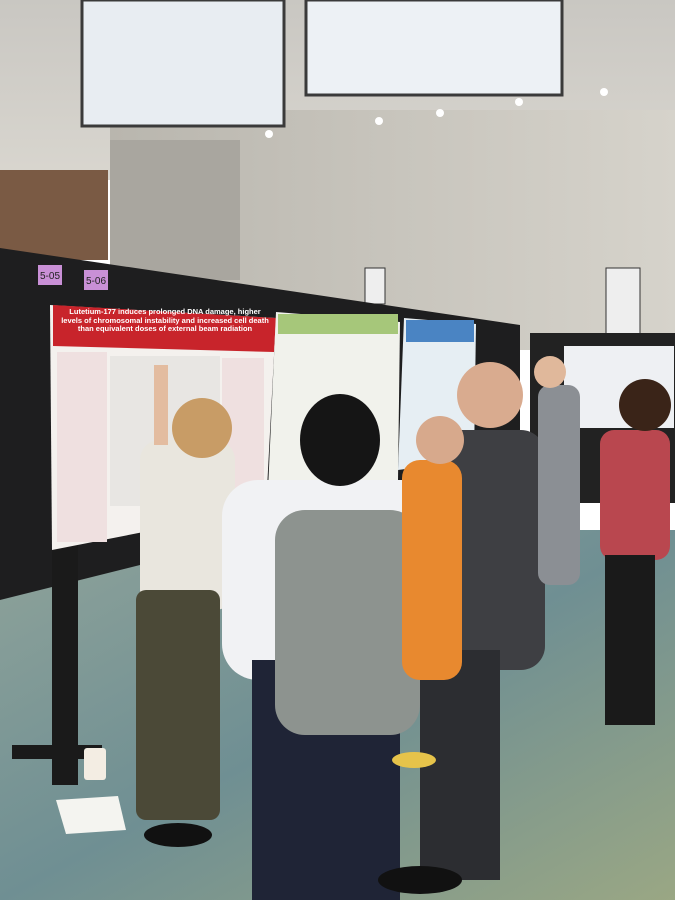 This screenshot has height=900, width=675. I want to click on attendee-orange, so click(428, 592).